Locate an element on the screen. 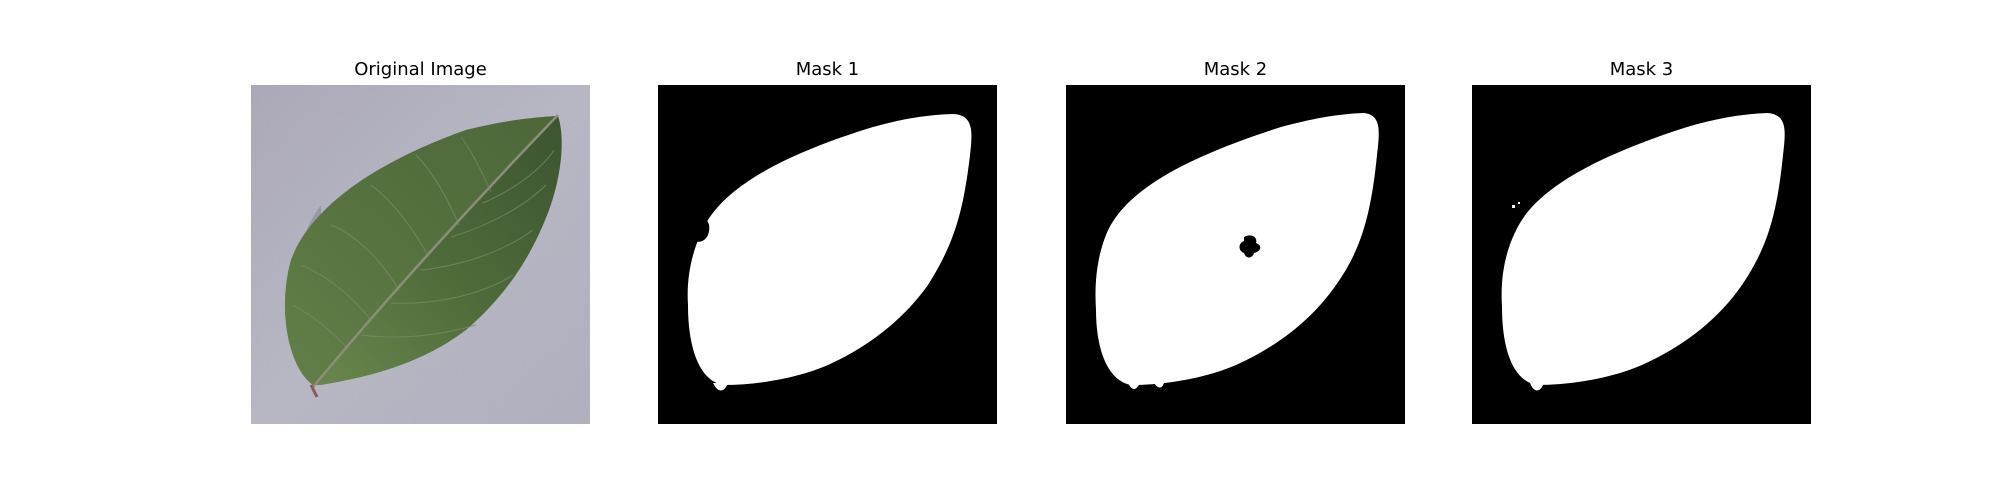  mask-3-image is located at coordinates (1641, 254).